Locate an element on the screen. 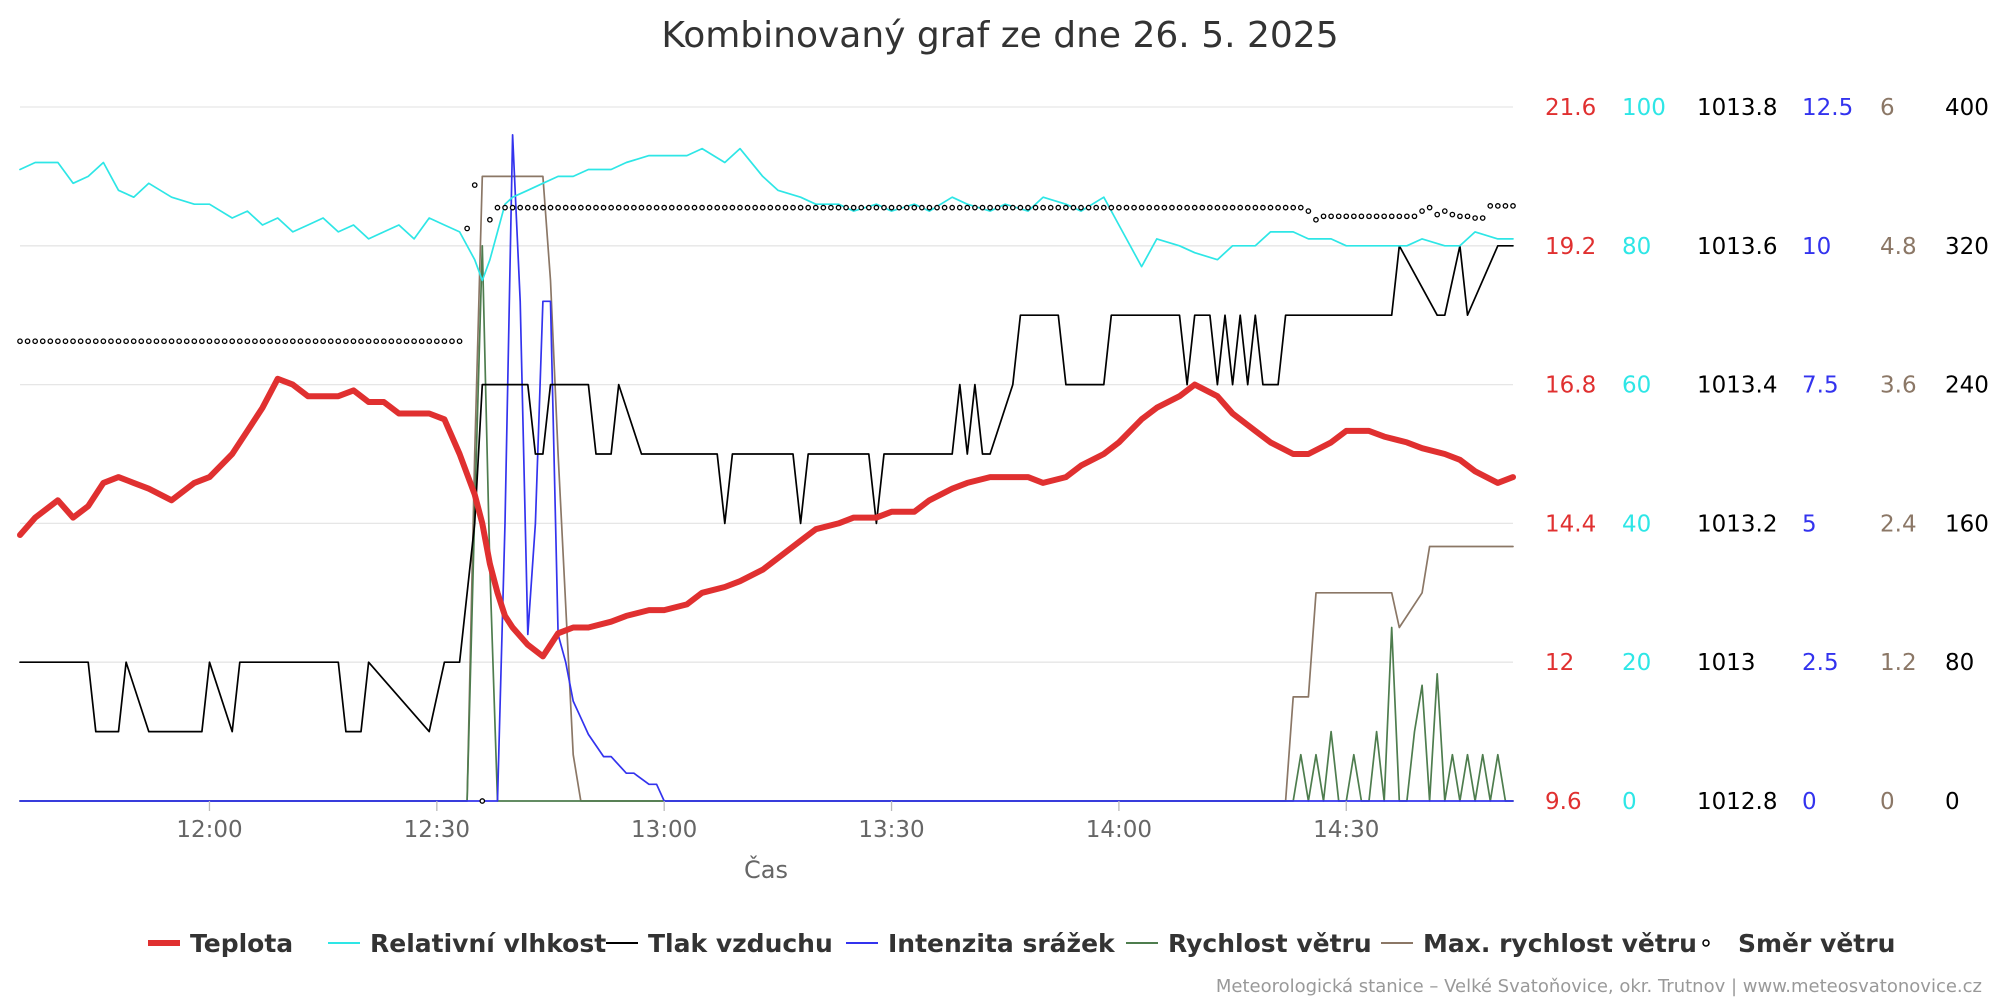 Image resolution: width=2000 pixels, height=1000 pixels. y-tick-label: 60 is located at coordinates (1636, 386).